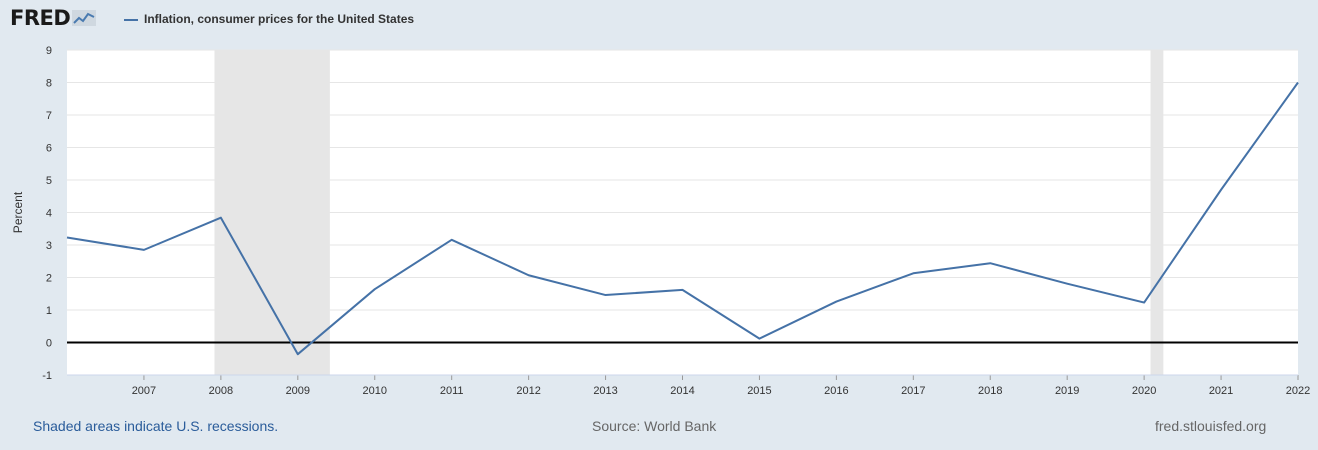 This screenshot has height=450, width=1318. What do you see at coordinates (47, 376) in the screenshot?
I see `y-tick-label: -1` at bounding box center [47, 376].